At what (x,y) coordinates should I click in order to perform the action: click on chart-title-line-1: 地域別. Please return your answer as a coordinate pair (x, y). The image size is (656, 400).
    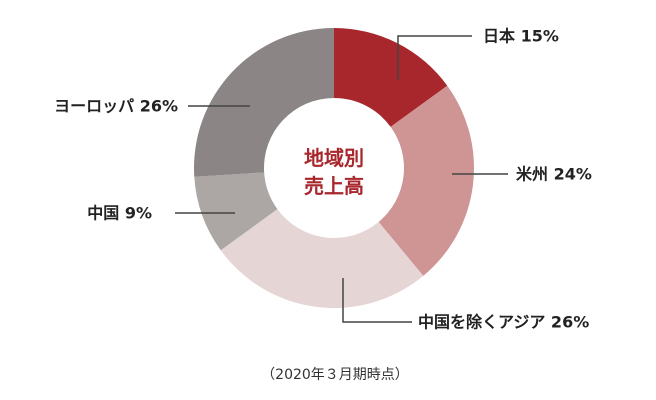
    Looking at the image, I should click on (334, 158).